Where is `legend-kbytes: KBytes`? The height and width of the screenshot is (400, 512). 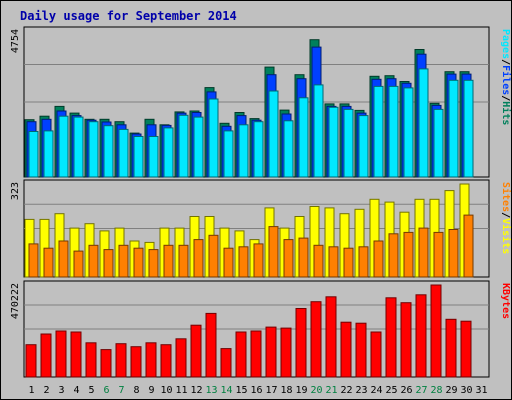
legend-kbytes: KBytes is located at coordinates (505, 301).